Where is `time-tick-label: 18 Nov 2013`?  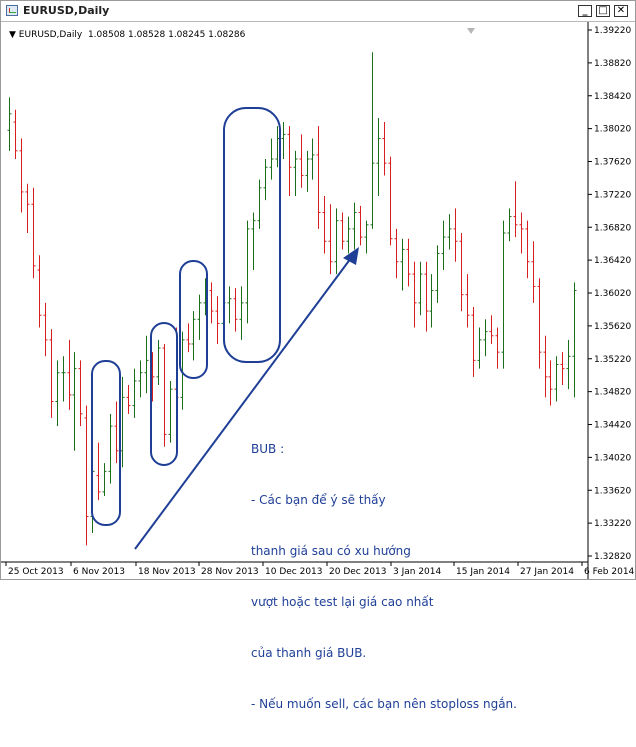
time-tick-label: 18 Nov 2013 is located at coordinates (167, 572).